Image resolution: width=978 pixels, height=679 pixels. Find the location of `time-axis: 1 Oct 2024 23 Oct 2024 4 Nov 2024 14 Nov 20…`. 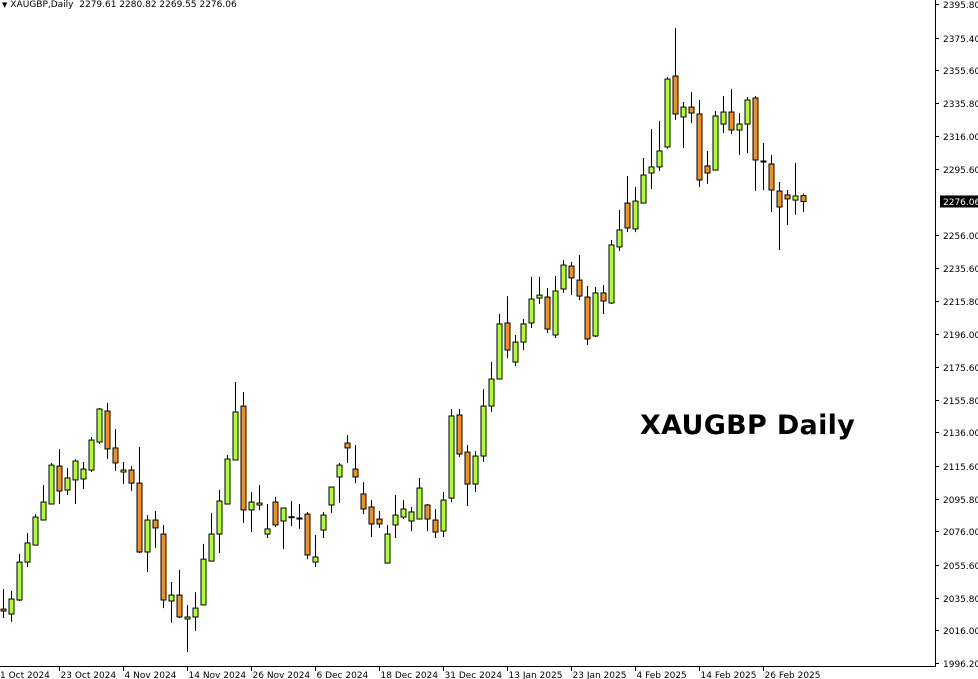

time-axis: 1 Oct 2024 23 Oct 2024 4 Nov 2024 14 Nov 20… is located at coordinates (410, 672).